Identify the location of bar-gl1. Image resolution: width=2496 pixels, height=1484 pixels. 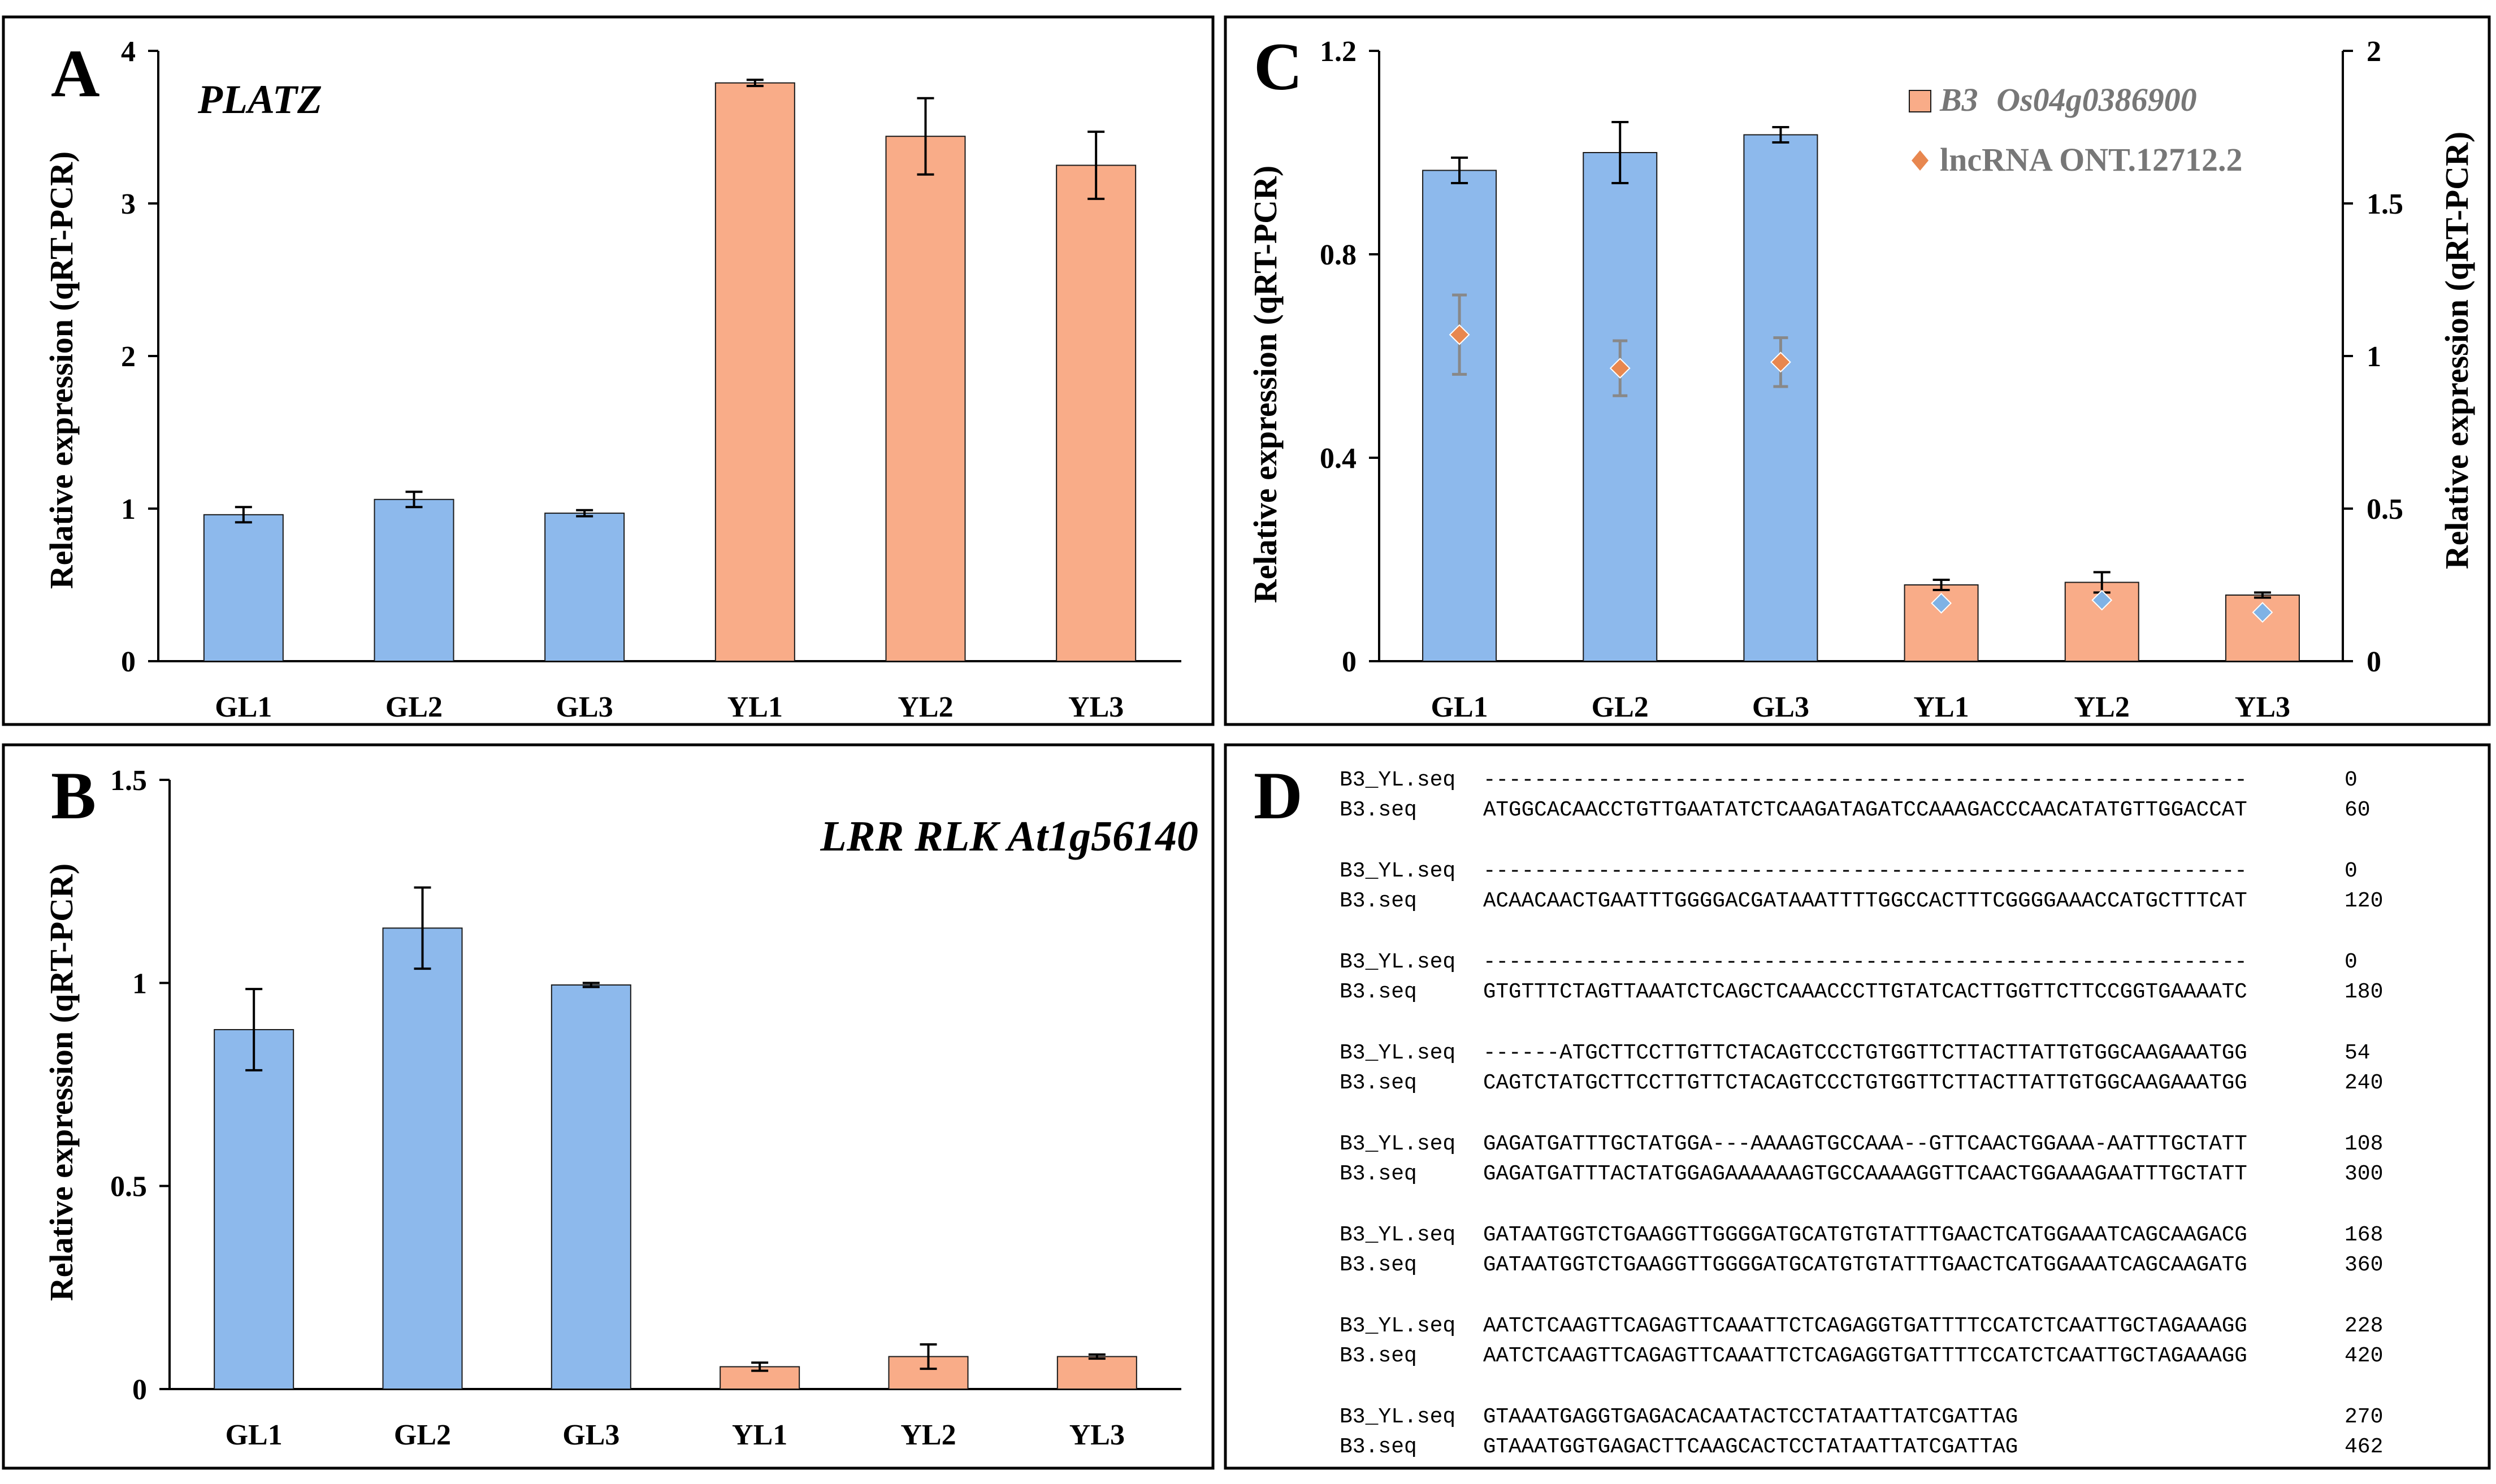
(254, 1210).